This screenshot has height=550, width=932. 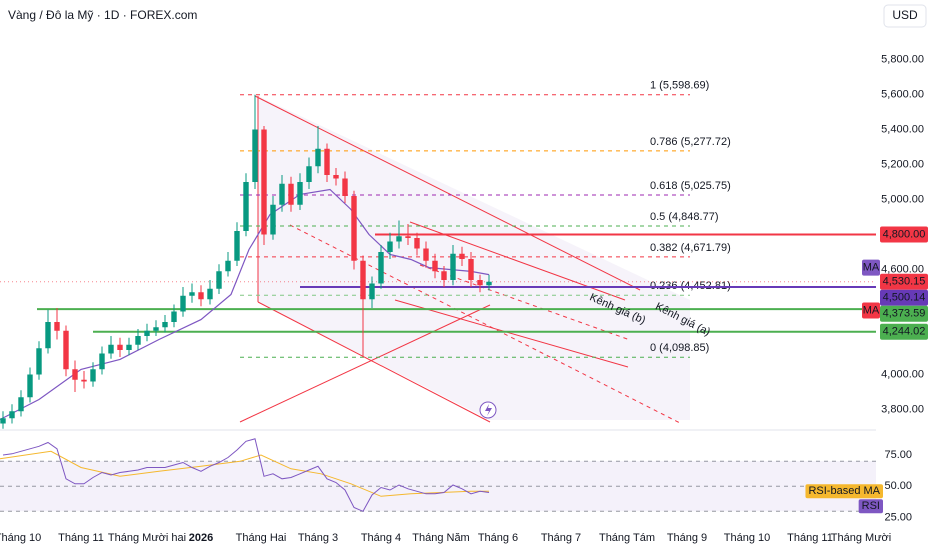 What do you see at coordinates (904, 282) in the screenshot?
I see `price-tag-label: 4,530.15` at bounding box center [904, 282].